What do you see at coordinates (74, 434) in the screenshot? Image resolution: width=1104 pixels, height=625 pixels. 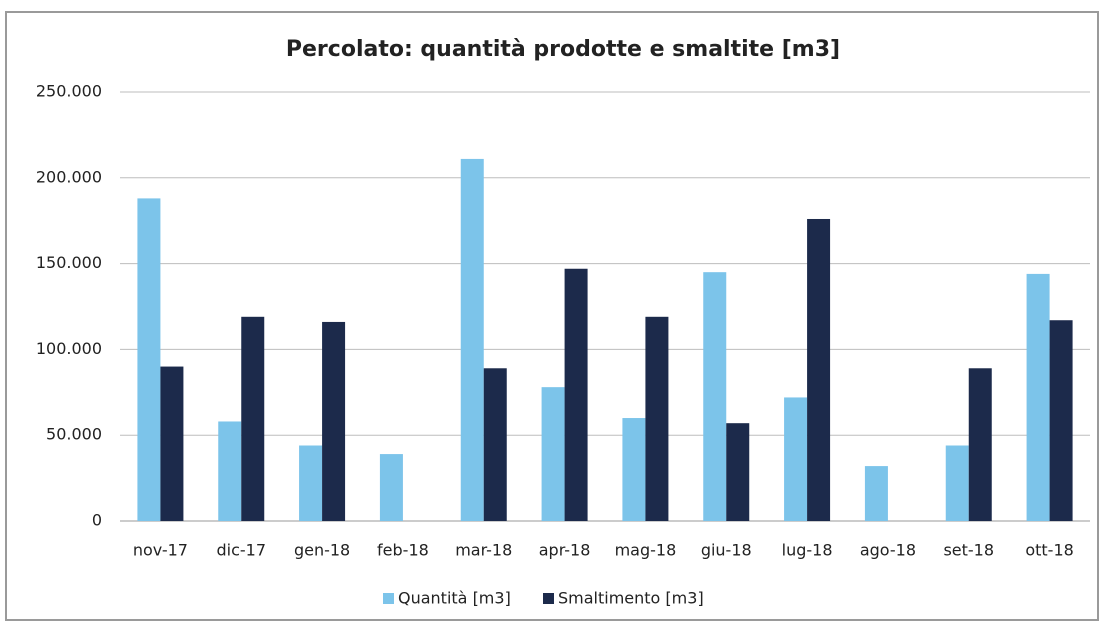 I see `y-tick-label: 50.000` at bounding box center [74, 434].